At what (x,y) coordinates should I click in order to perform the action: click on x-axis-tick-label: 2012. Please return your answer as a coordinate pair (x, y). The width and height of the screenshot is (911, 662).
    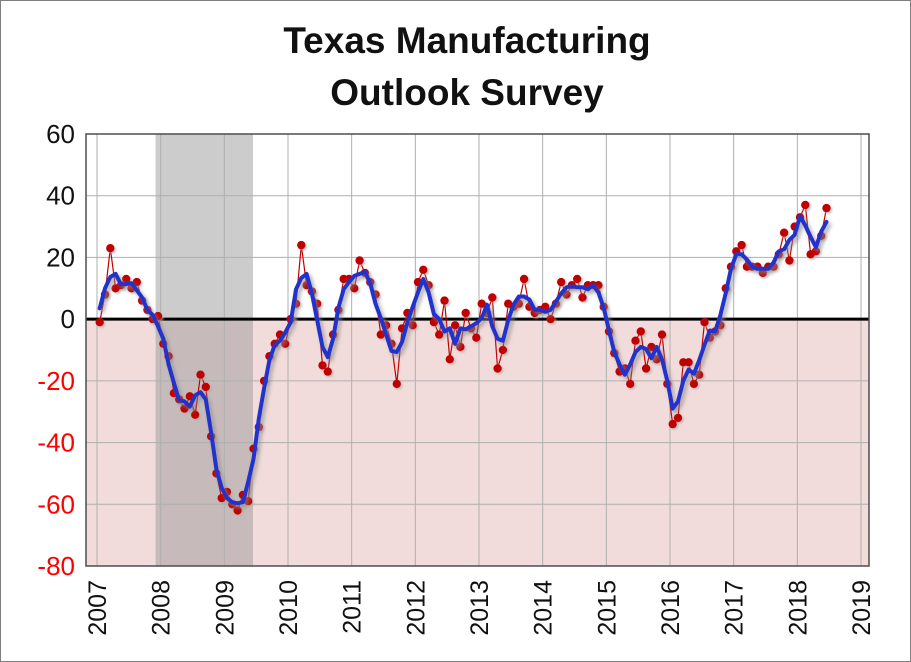
    Looking at the image, I should click on (416, 608).